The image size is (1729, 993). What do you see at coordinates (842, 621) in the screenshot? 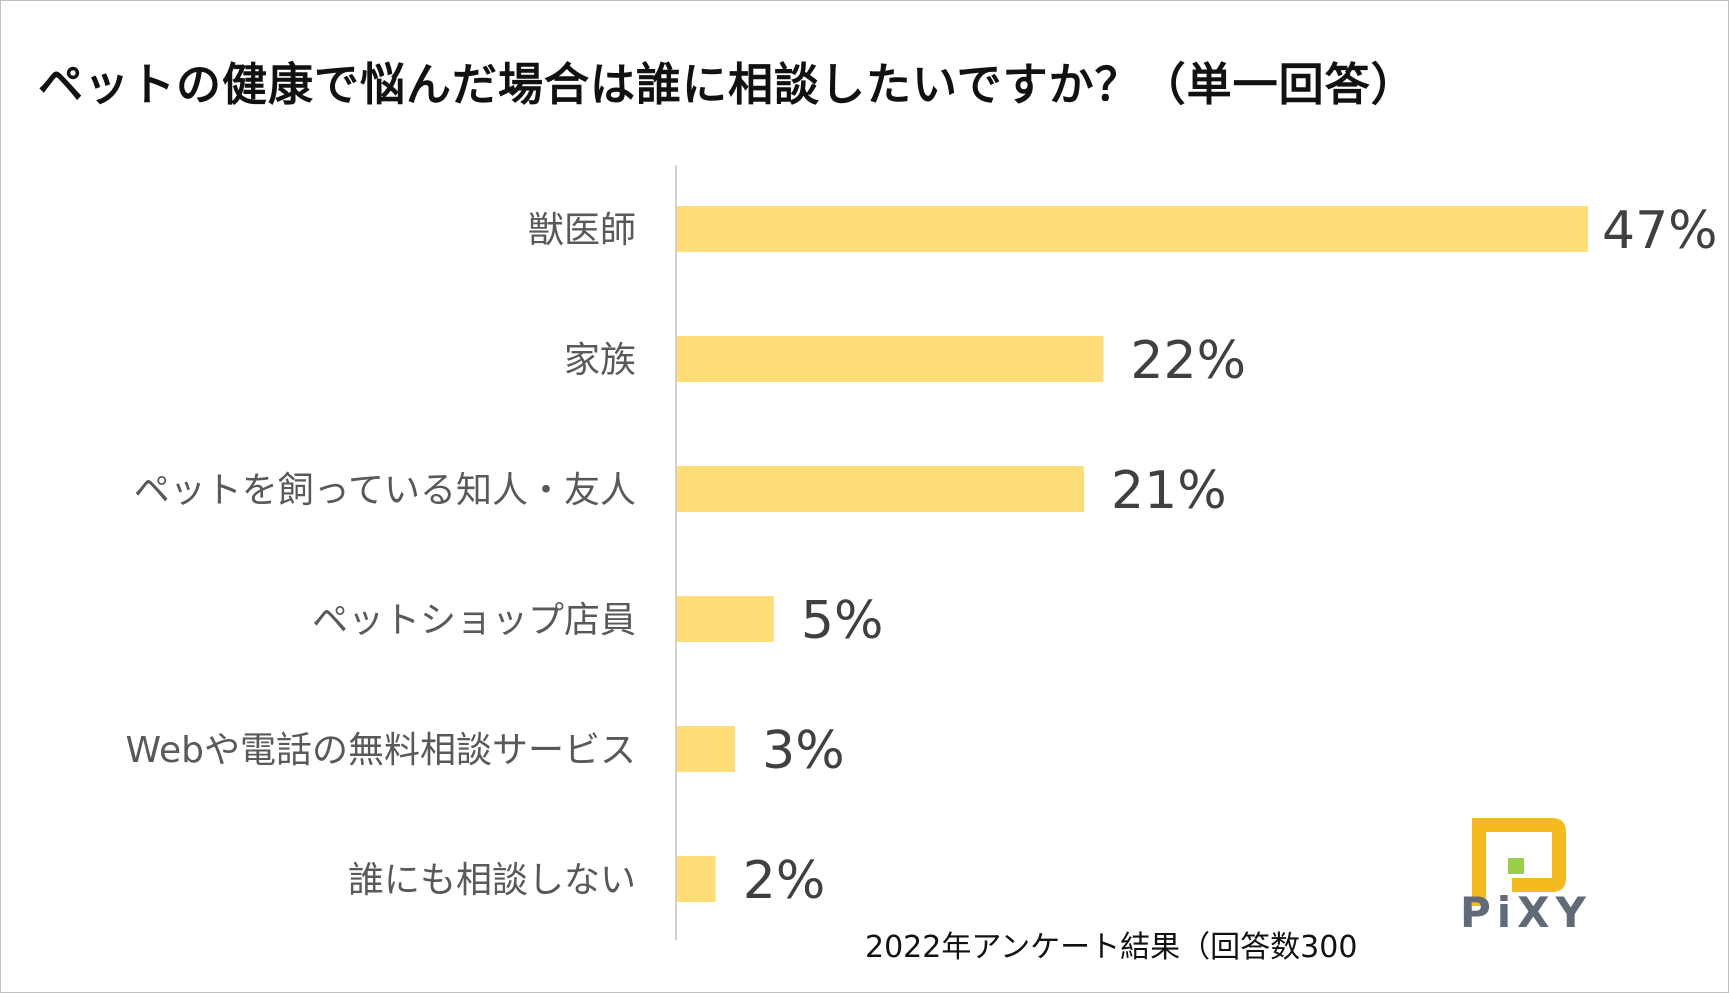
I see `value-label-4: 5%` at bounding box center [842, 621].